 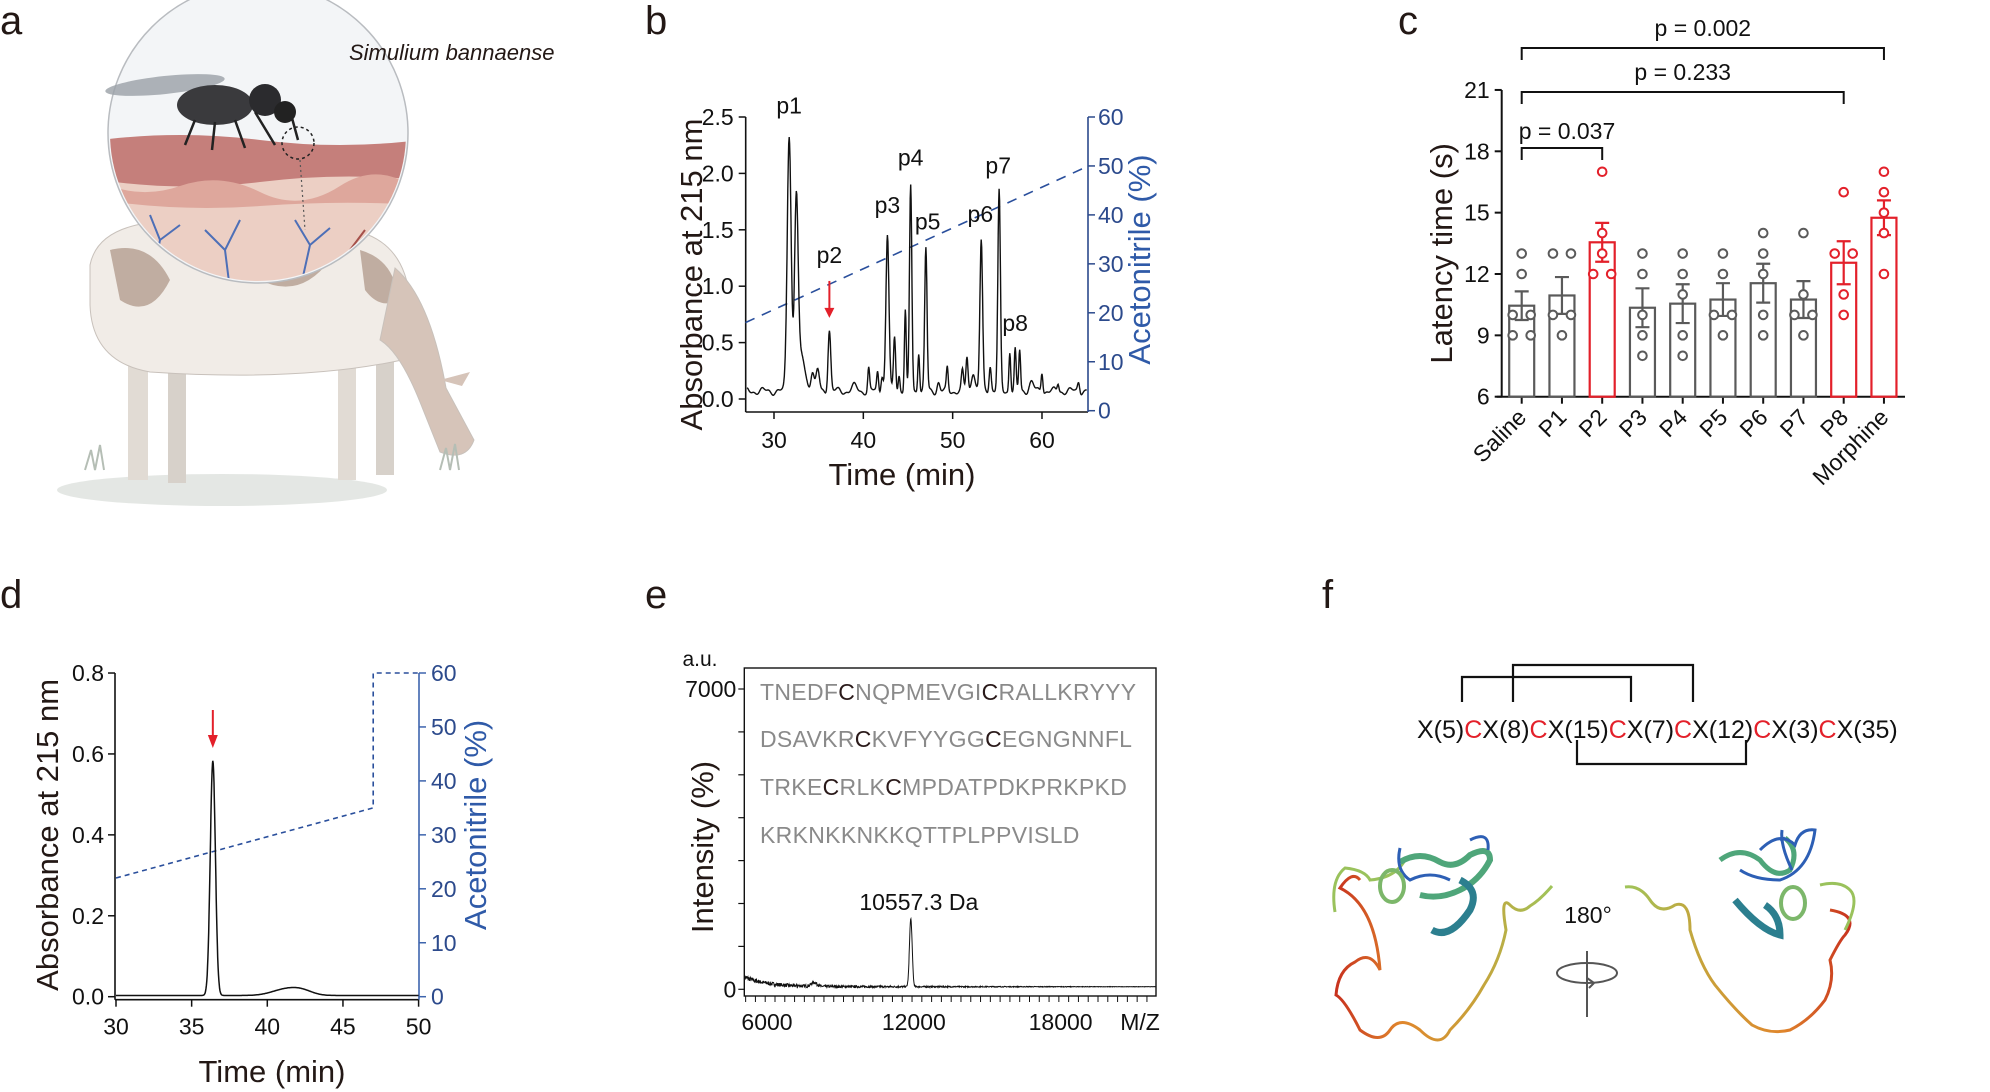 I want to click on black-fly-icon, so click(x=202, y=112).